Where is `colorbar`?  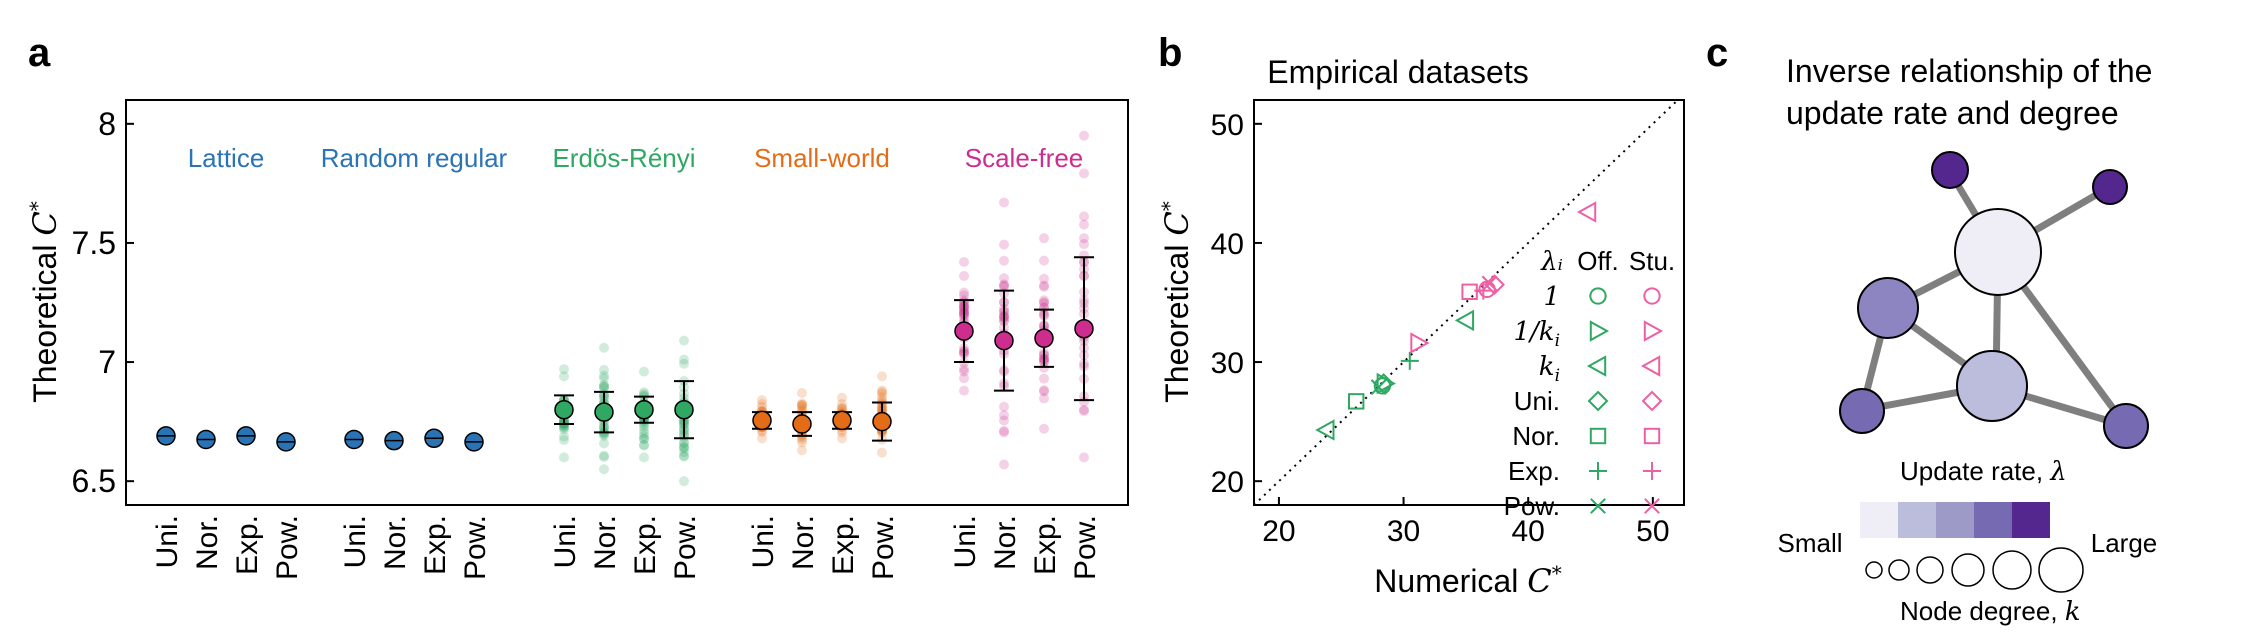
colorbar is located at coordinates (1955, 520).